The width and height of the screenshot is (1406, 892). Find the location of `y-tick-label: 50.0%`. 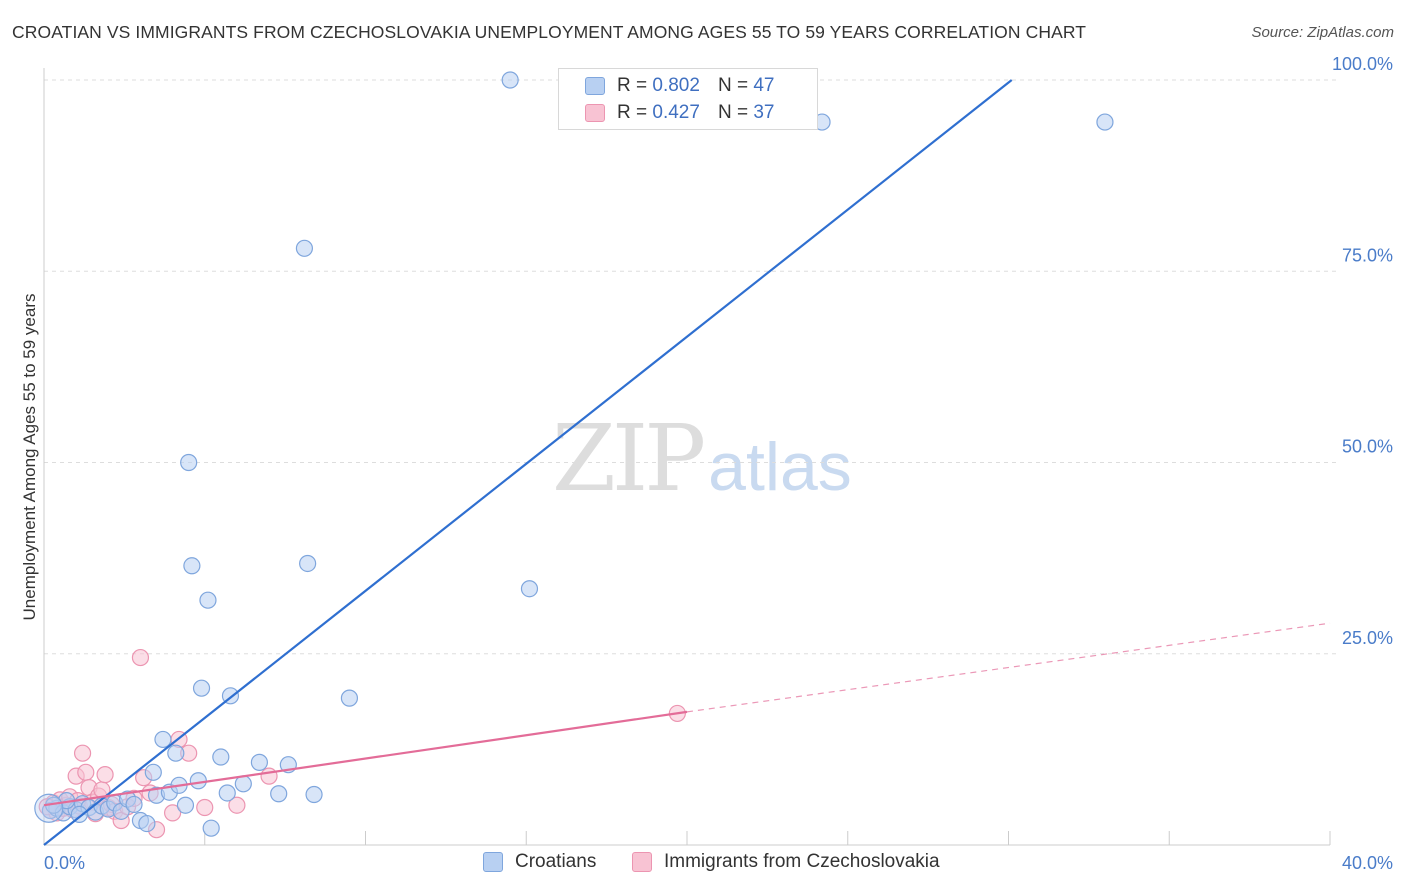

y-tick-label: 50.0% is located at coordinates (1367, 447).